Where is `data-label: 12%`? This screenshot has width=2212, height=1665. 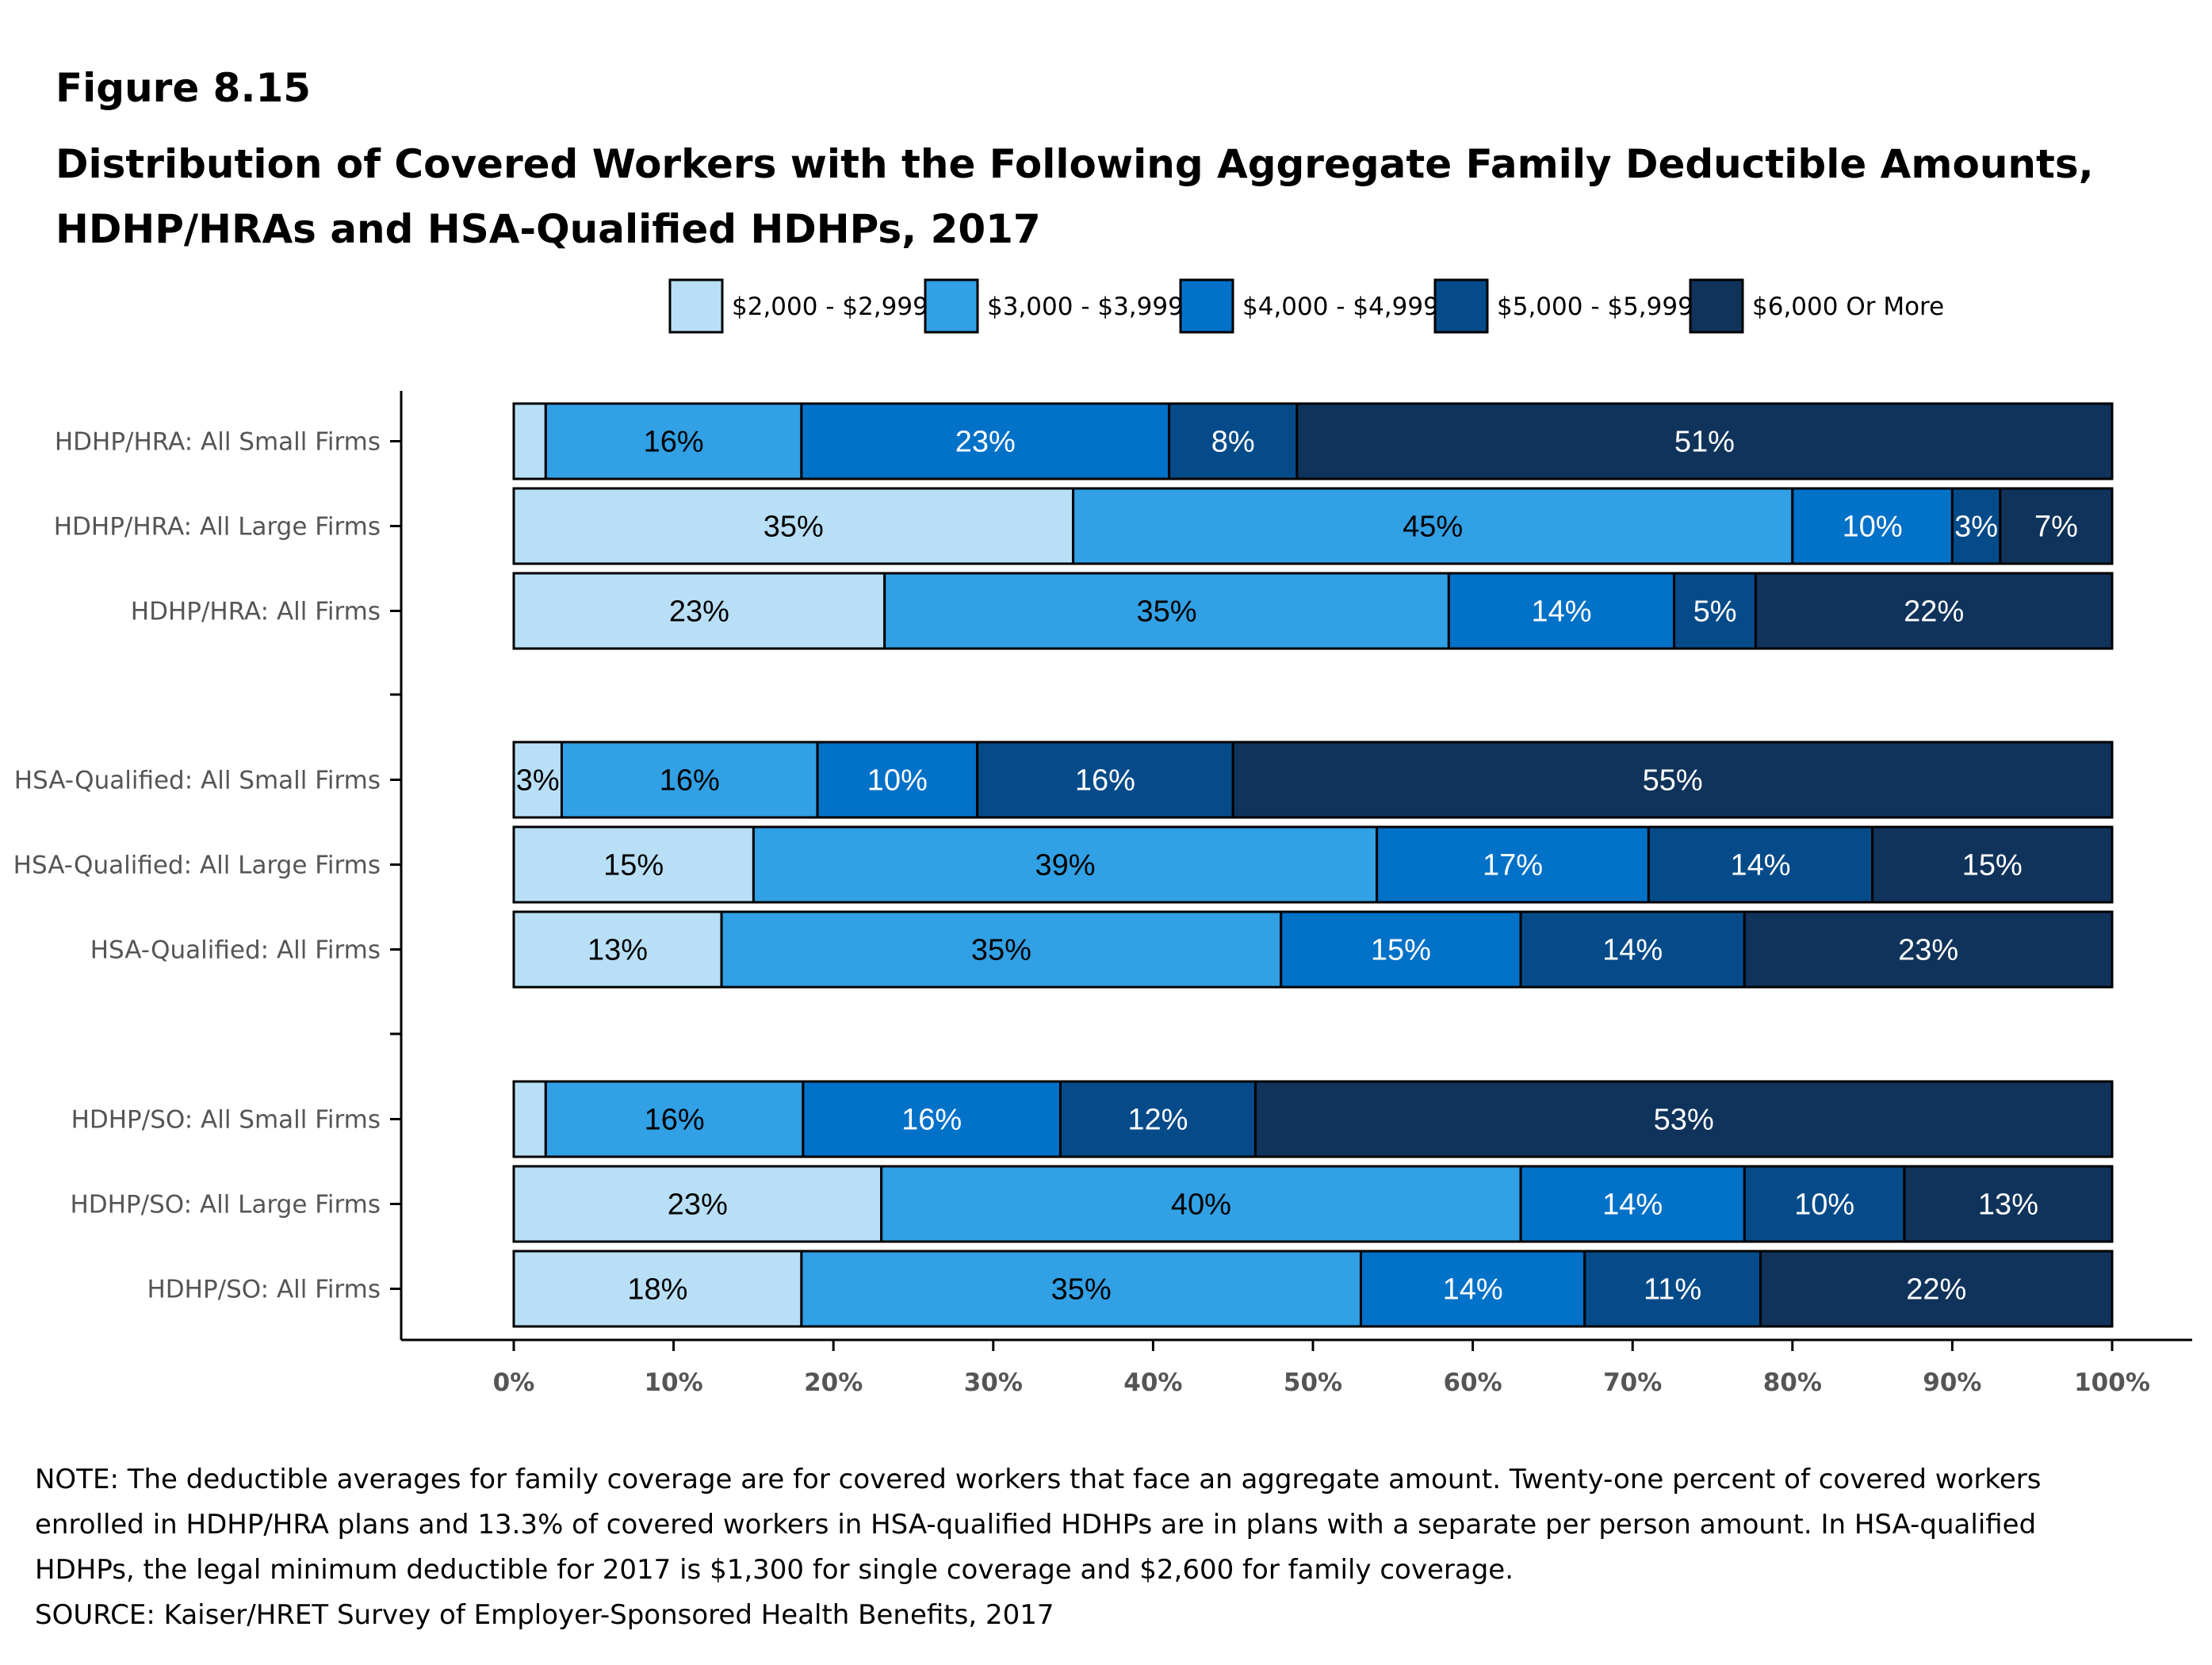
data-label: 12% is located at coordinates (1157, 1120).